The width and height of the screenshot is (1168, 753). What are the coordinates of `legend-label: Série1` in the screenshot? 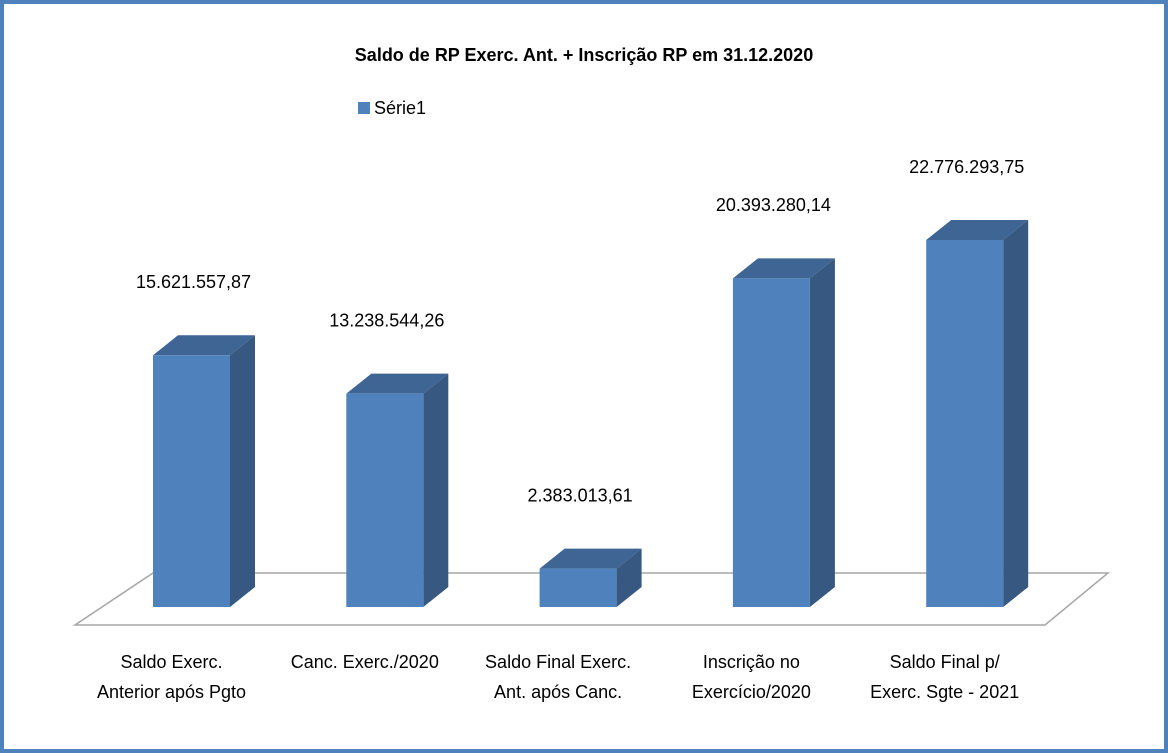 It's located at (400, 108).